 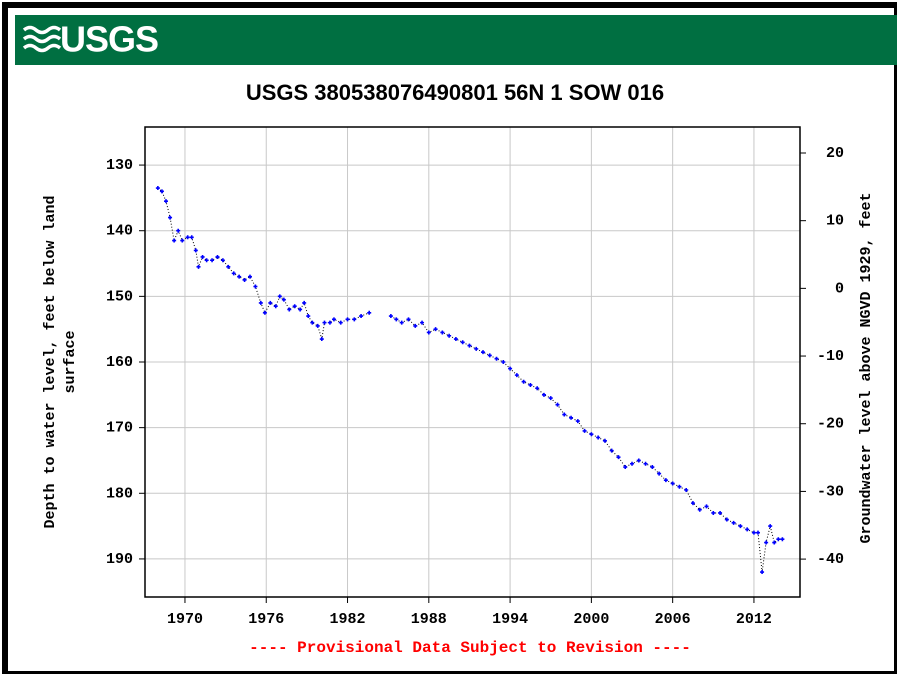 What do you see at coordinates (839, 288) in the screenshot?
I see `y2-tick-label: 0` at bounding box center [839, 288].